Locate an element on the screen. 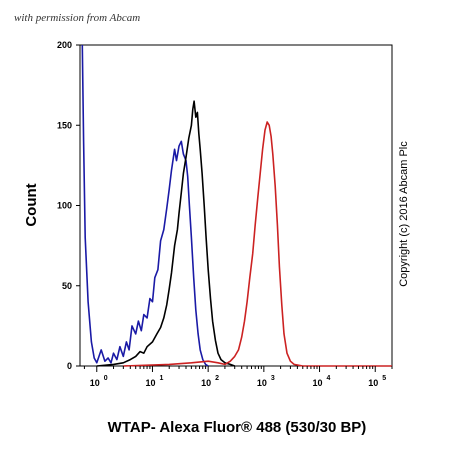  y-tick-label: 0 is located at coordinates (69, 366).